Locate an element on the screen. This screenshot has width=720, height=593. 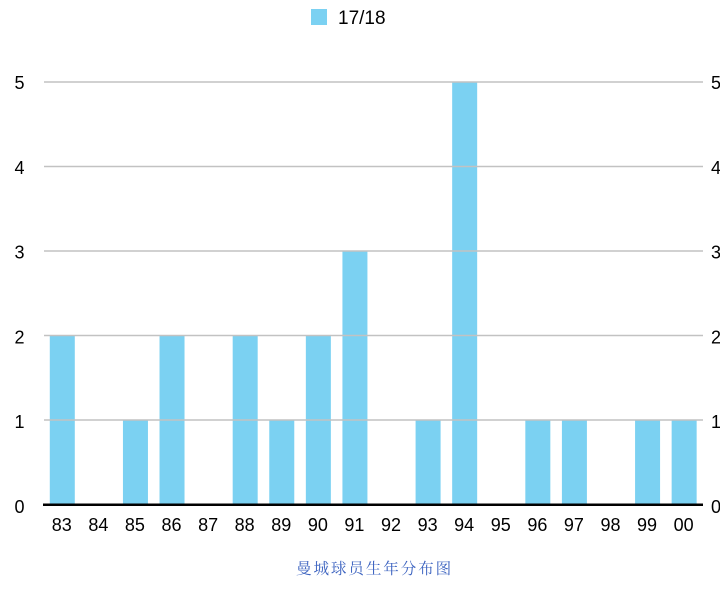
svg-text: 87 is located at coordinates (208, 525).